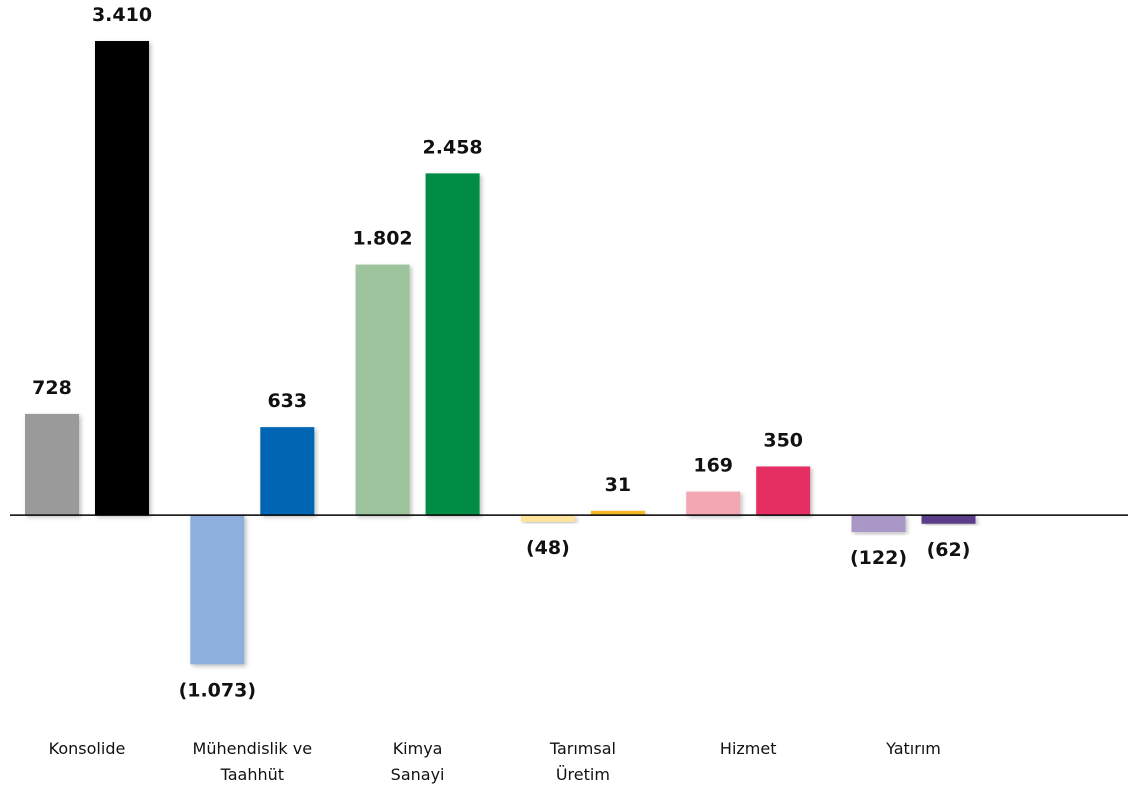 This screenshot has height=796, width=1128. I want to click on category-label: Tarımsal, so click(582, 748).